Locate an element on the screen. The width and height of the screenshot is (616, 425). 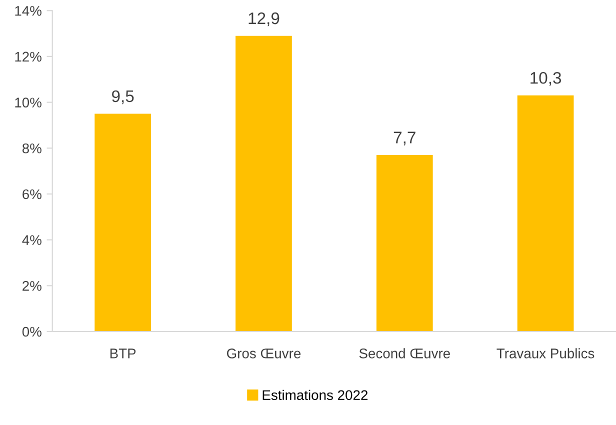
y-tick-label: 8% is located at coordinates (32, 148).